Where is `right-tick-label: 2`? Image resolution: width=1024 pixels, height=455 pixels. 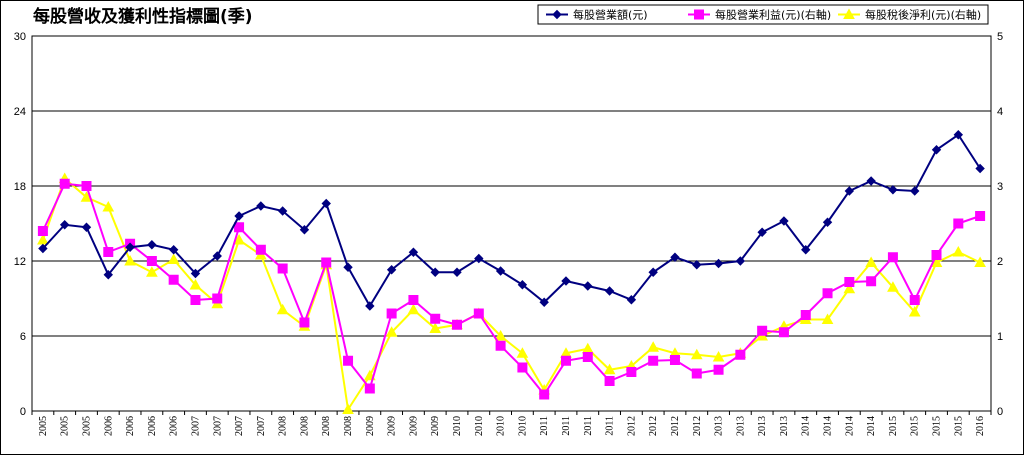
right-tick-label: 2 is located at coordinates (1000, 262).